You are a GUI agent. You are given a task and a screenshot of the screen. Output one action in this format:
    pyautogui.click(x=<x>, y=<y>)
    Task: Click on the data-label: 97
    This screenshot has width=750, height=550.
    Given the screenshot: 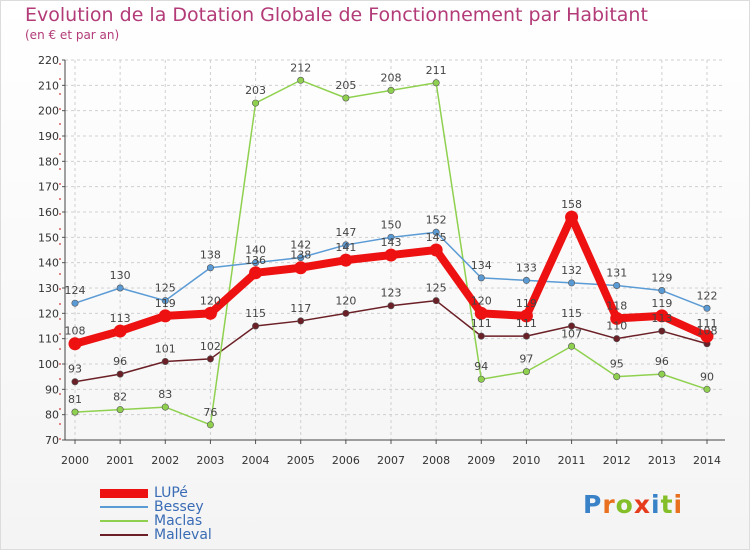 What is the action you would take?
    pyautogui.click(x=526, y=359)
    